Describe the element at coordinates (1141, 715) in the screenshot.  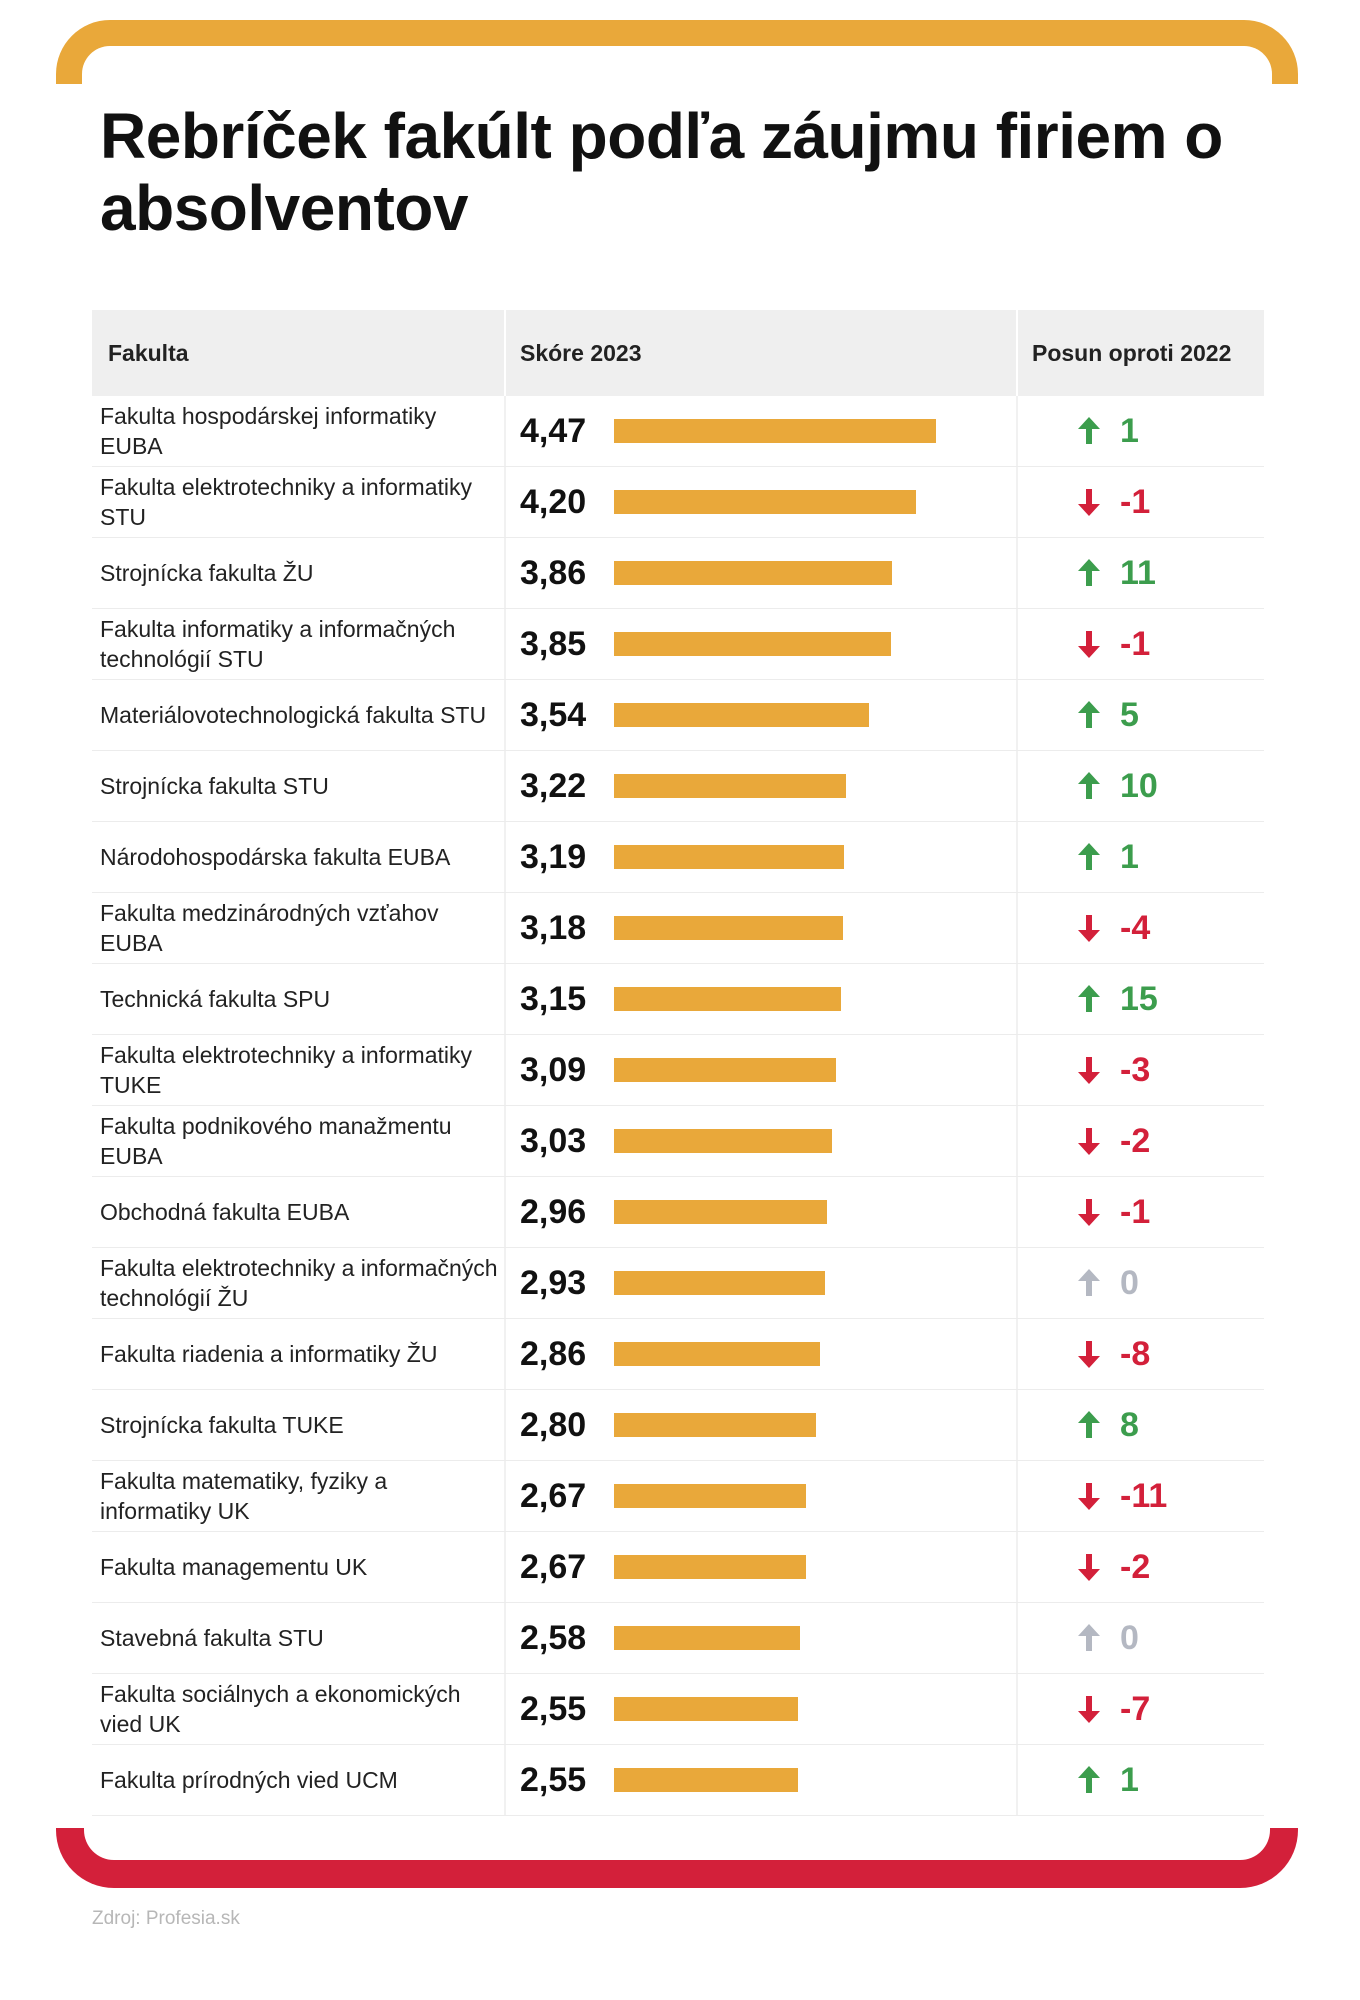
I see `change-cell: 5` at that location.